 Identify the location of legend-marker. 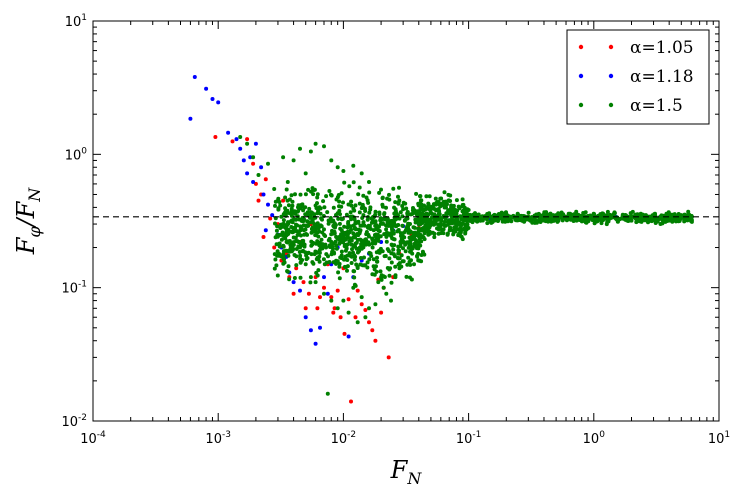
(611, 47).